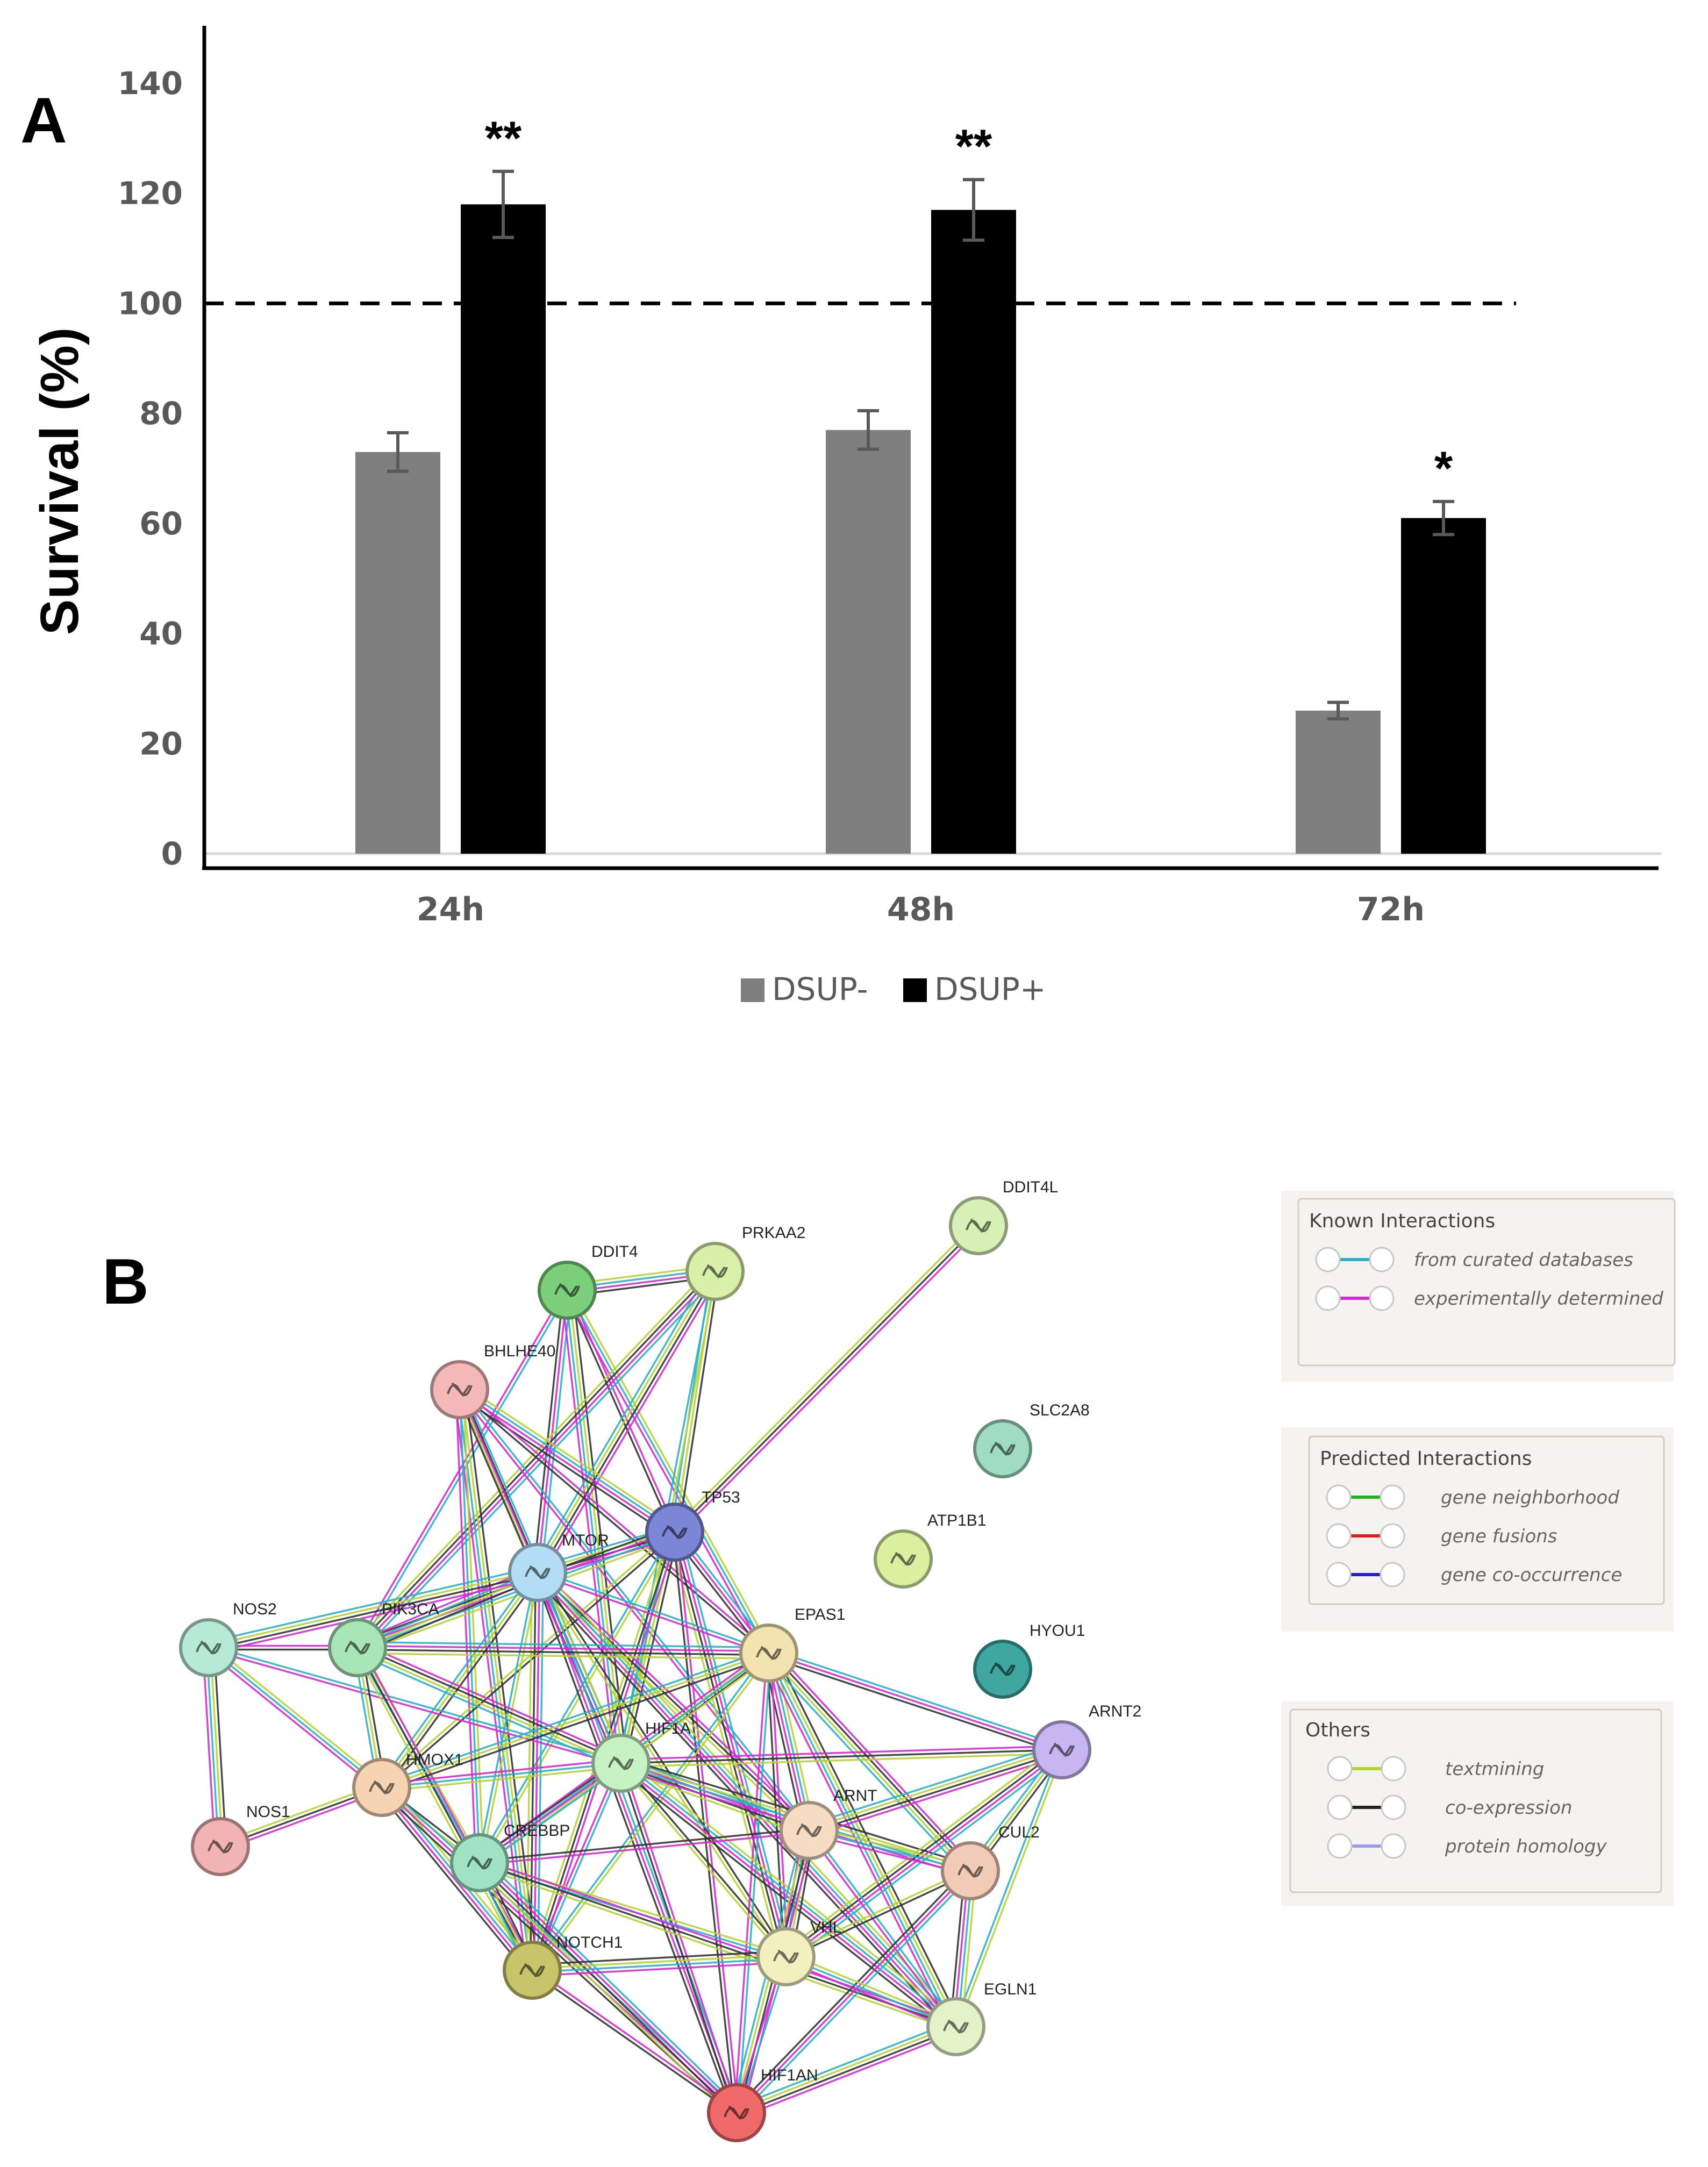 This screenshot has height=2167, width=1708. What do you see at coordinates (150, 193) in the screenshot?
I see `y-tick-label: 120` at bounding box center [150, 193].